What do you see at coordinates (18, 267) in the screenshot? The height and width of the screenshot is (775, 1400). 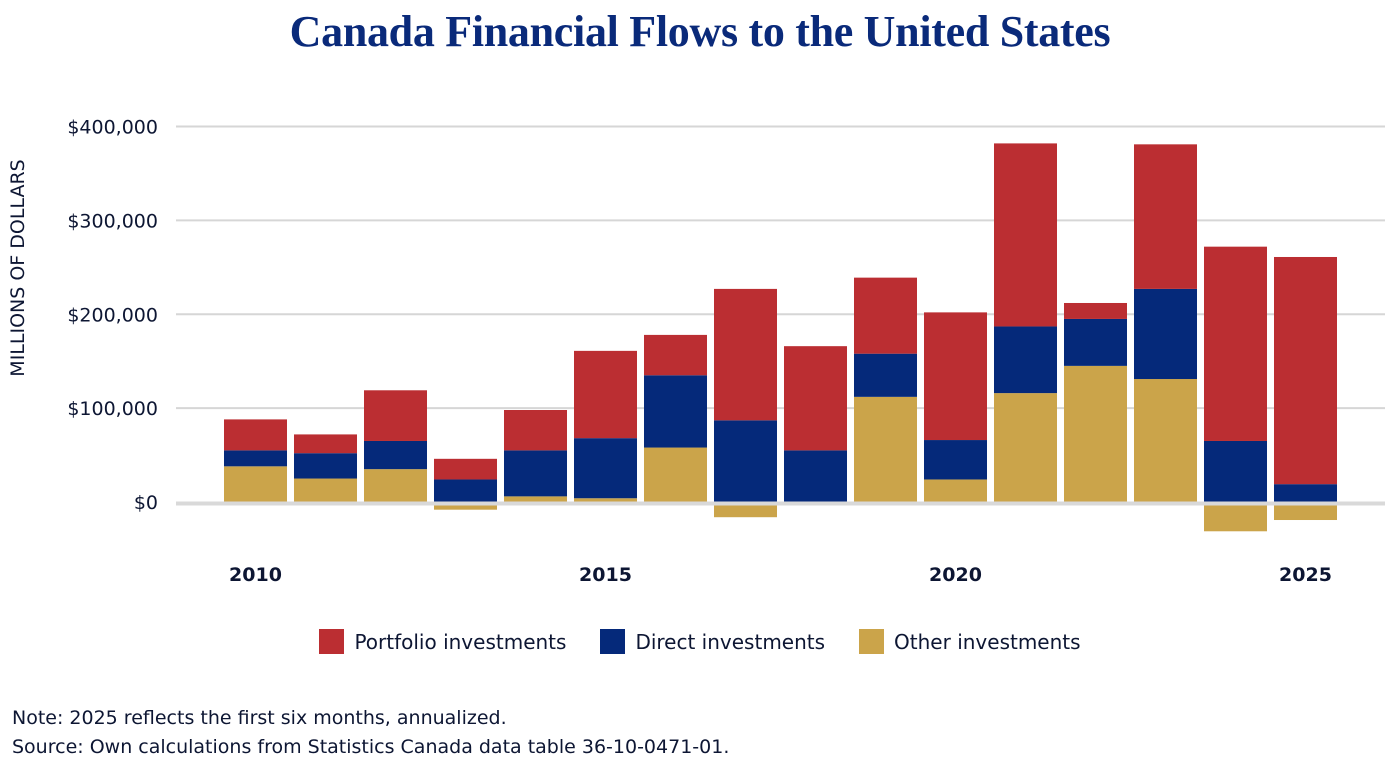 I see `y-axis-label: MILLIONS OF DOLLARS` at bounding box center [18, 267].